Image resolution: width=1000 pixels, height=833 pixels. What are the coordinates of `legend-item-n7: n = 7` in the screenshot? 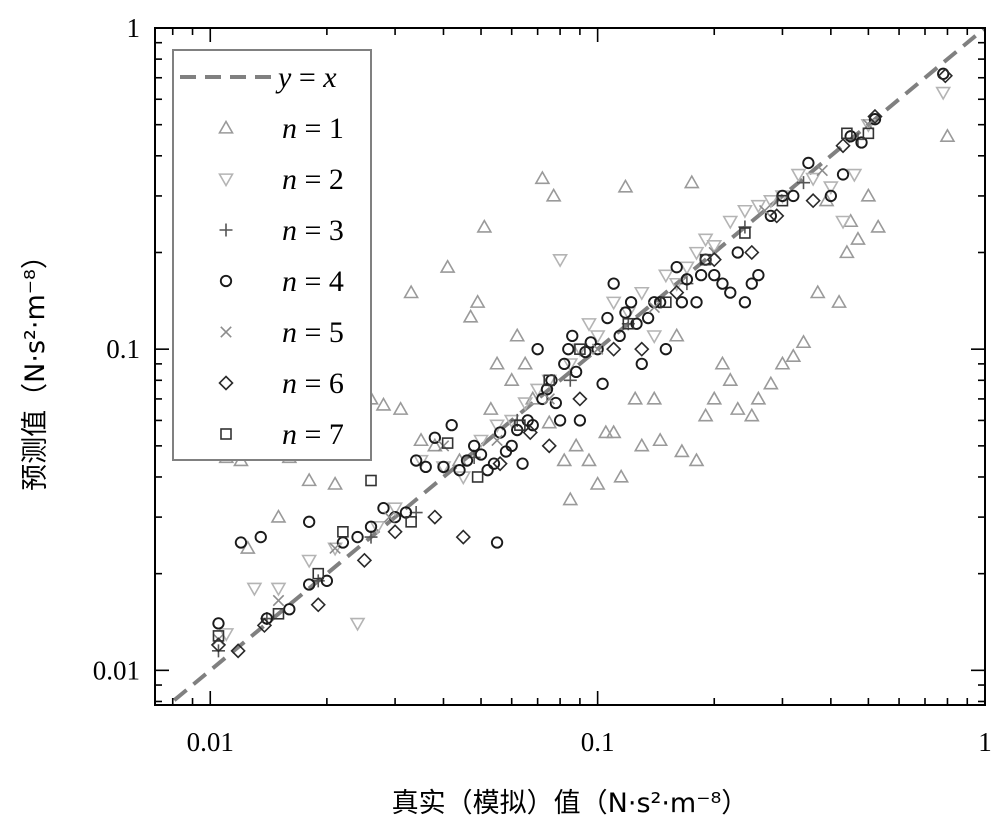 It's located at (282, 434).